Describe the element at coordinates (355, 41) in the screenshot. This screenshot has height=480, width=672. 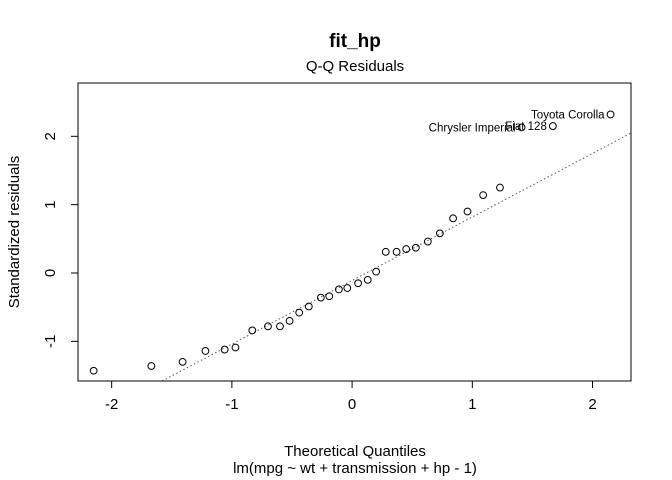
I see `chart-title: fit_hp` at that location.